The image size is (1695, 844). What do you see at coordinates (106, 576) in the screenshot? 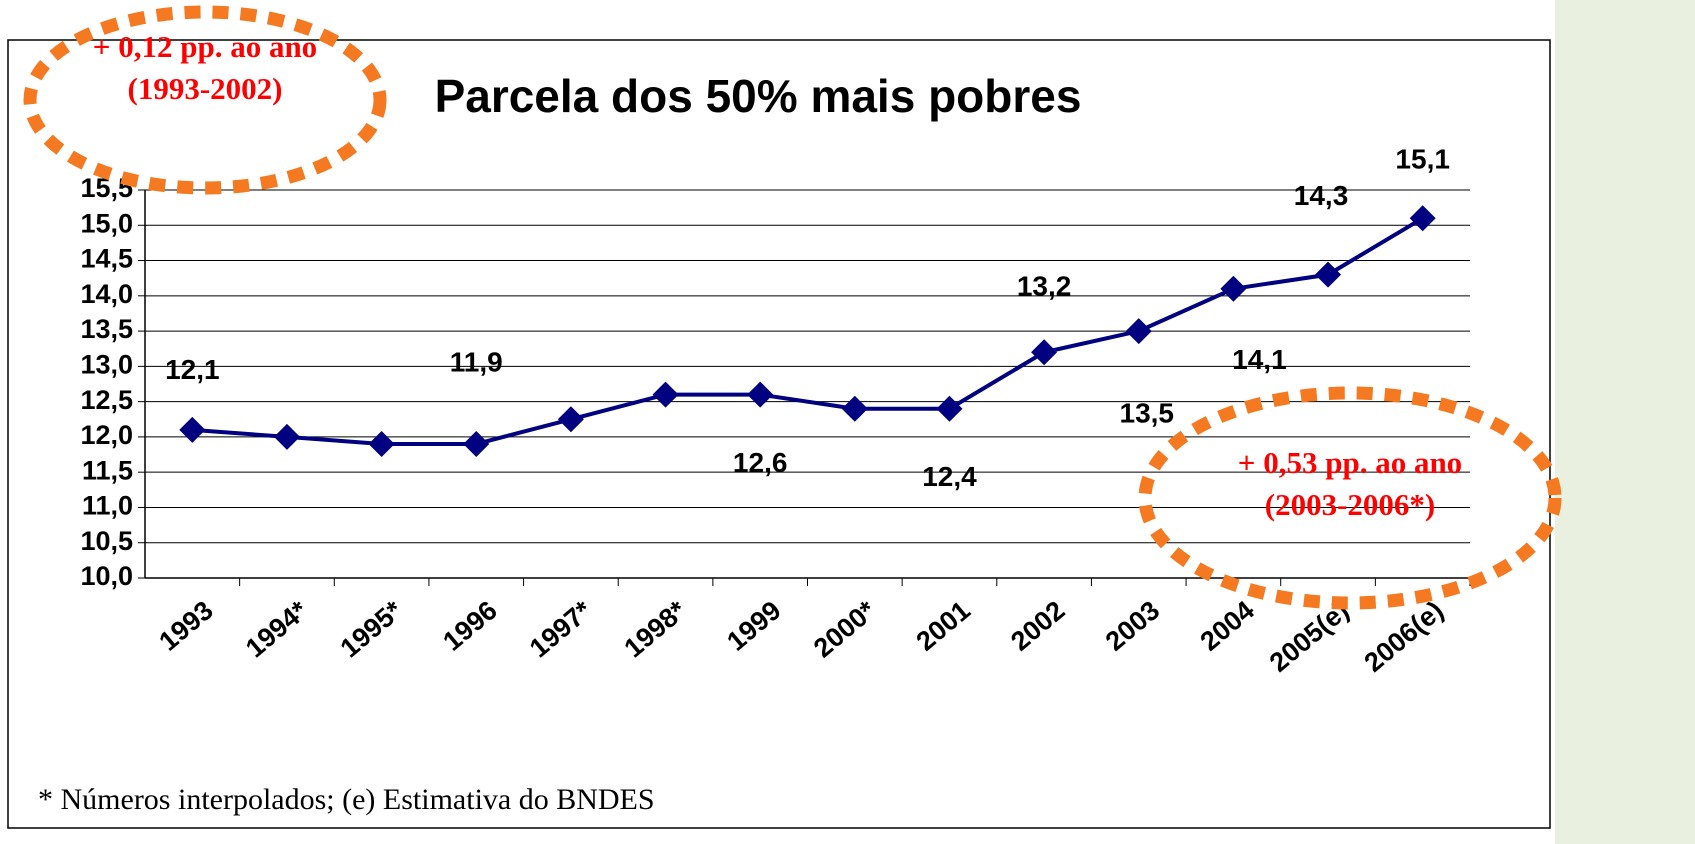
I see `y-tick-label: 10,0` at bounding box center [106, 576].